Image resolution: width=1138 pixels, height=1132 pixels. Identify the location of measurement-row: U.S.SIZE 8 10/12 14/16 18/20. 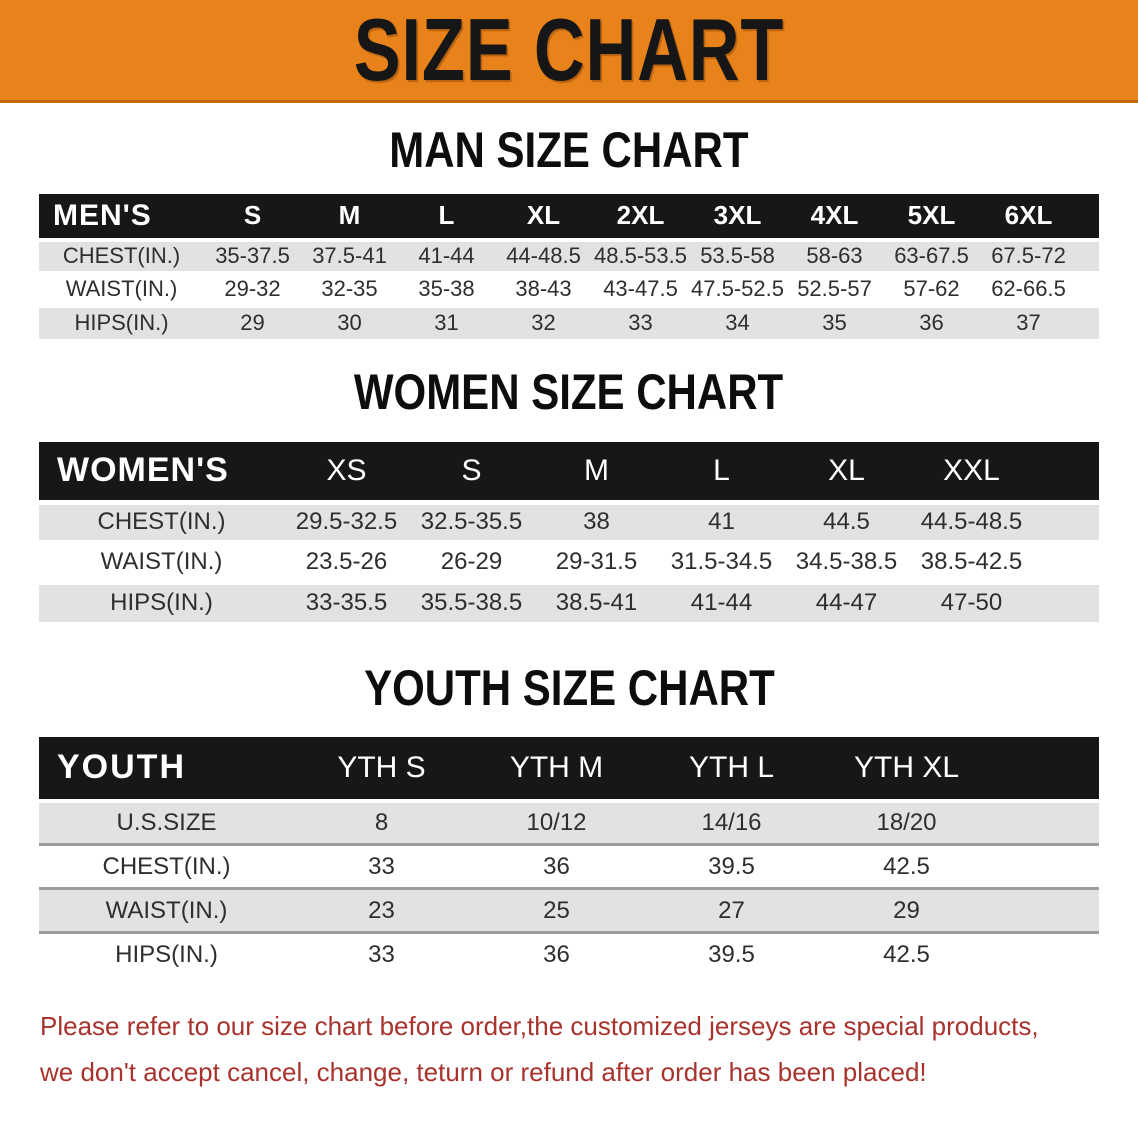
(569, 822).